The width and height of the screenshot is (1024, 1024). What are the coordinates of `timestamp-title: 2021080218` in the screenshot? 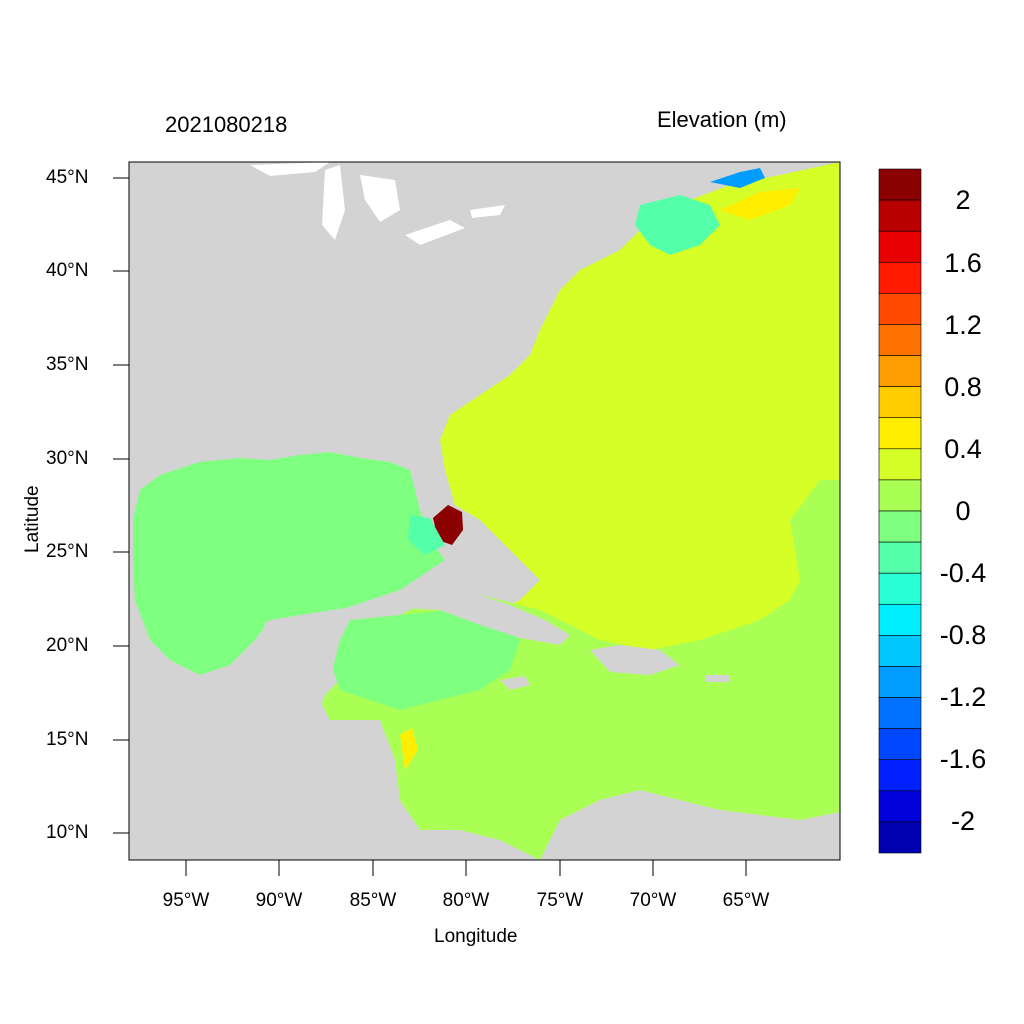 It's located at (226, 124).